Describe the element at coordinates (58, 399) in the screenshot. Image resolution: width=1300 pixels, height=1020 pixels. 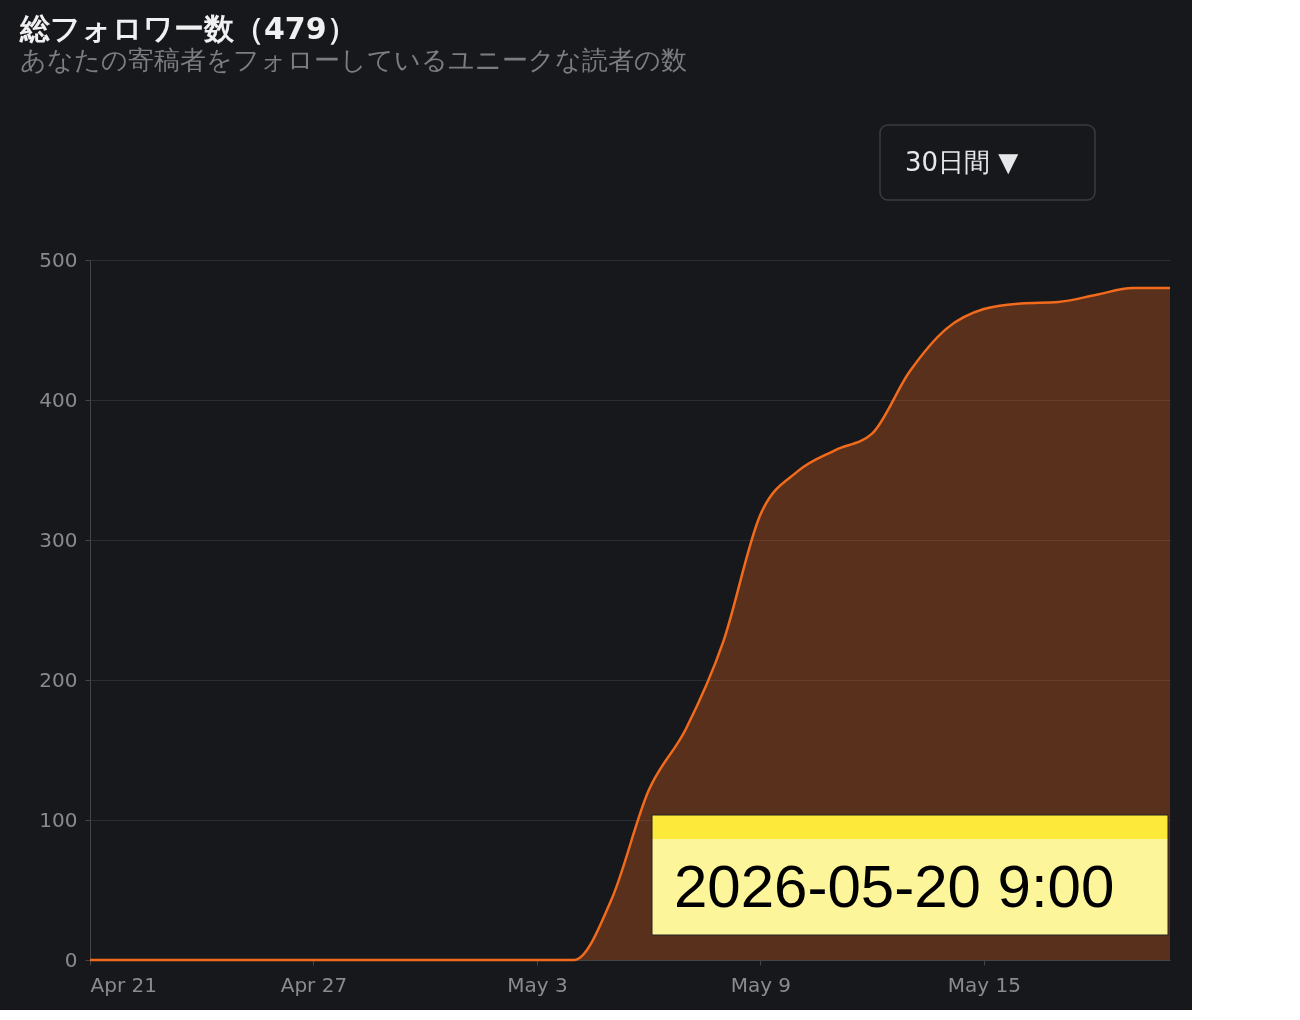
I see `y-tick-label: 400` at that location.